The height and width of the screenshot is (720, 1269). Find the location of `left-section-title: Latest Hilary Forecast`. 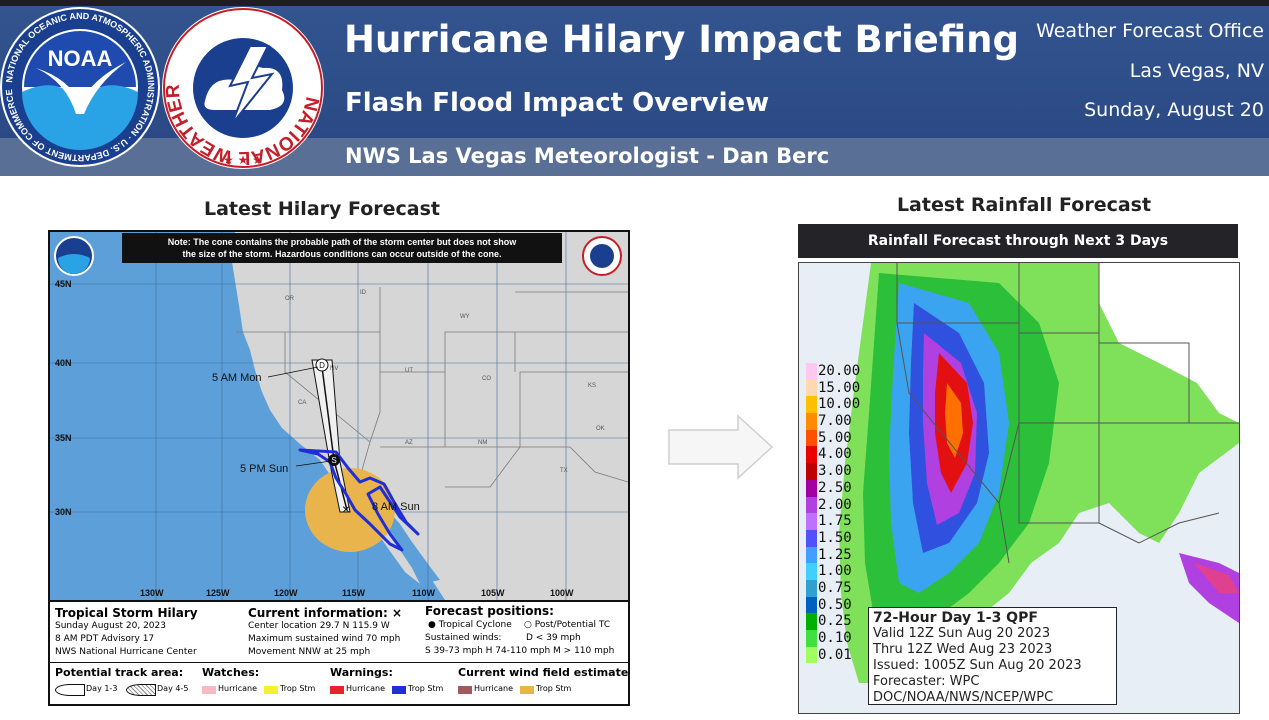

left-section-title: Latest Hilary Forecast is located at coordinates (321, 209).